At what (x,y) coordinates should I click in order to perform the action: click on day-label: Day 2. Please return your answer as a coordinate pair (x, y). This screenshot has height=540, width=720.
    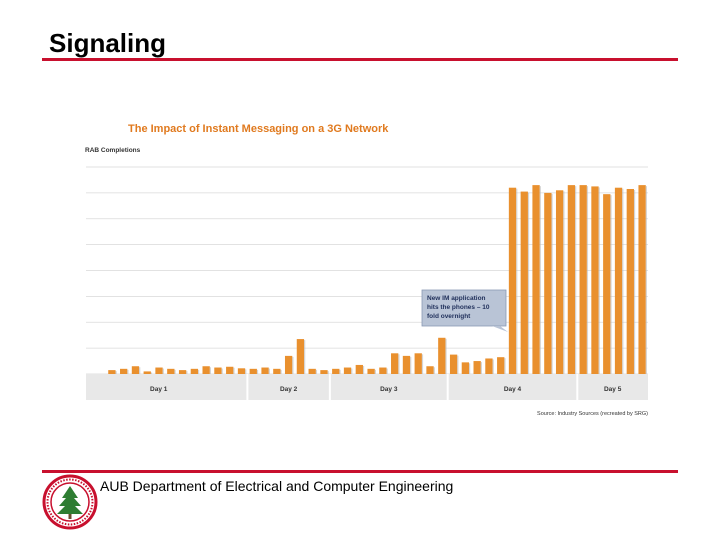
    Looking at the image, I should click on (289, 389).